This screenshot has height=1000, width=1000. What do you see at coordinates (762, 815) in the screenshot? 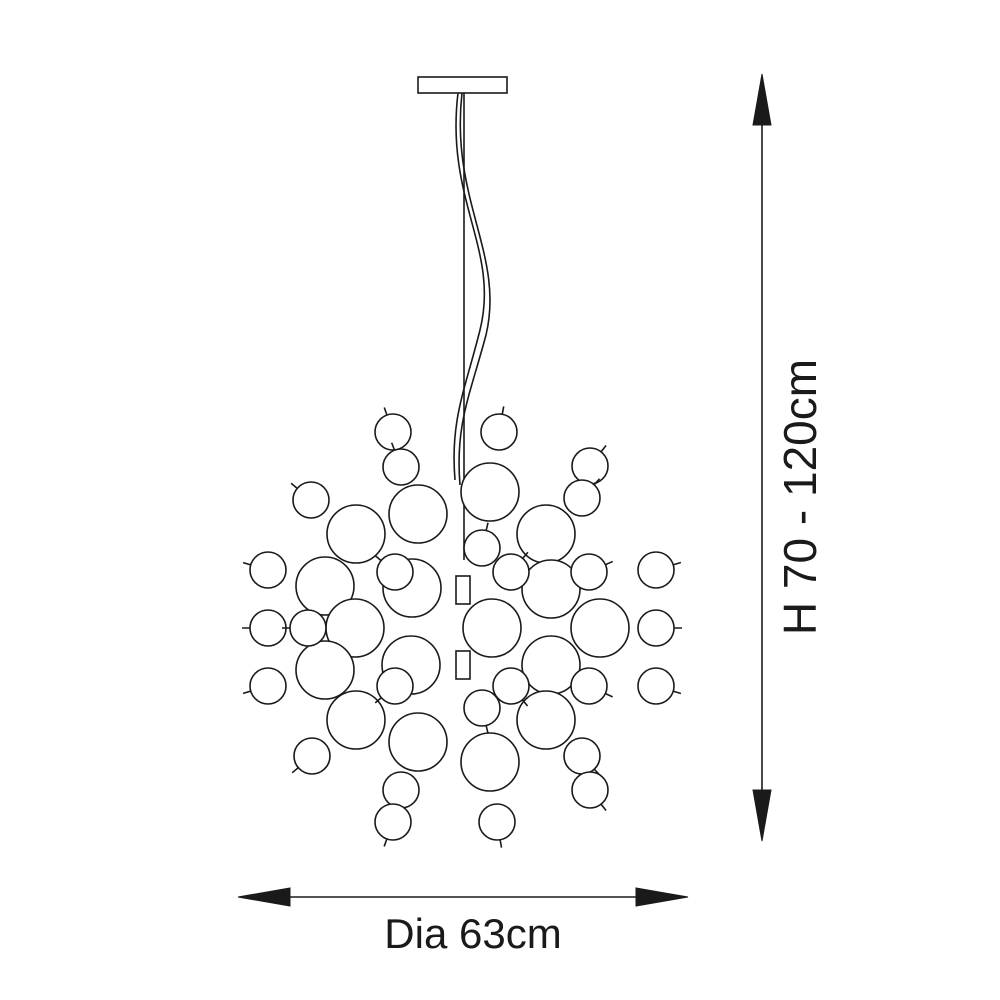
I see `arrow-down-icon` at bounding box center [762, 815].